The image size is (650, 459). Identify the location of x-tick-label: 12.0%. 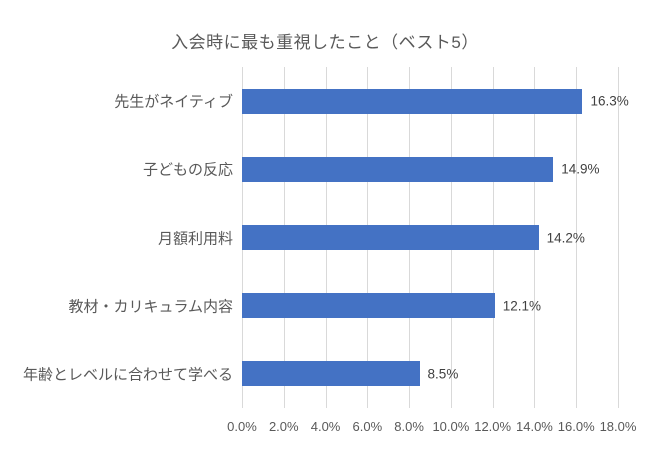
(493, 426).